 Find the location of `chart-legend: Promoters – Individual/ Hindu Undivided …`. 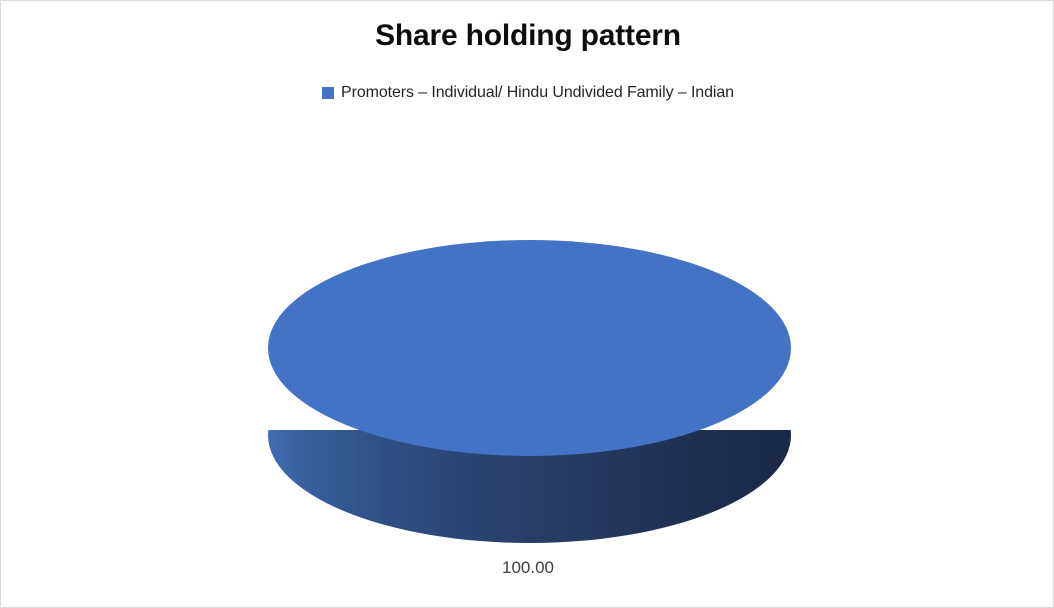

chart-legend: Promoters – Individual/ Hindu Undivided … is located at coordinates (527, 93).